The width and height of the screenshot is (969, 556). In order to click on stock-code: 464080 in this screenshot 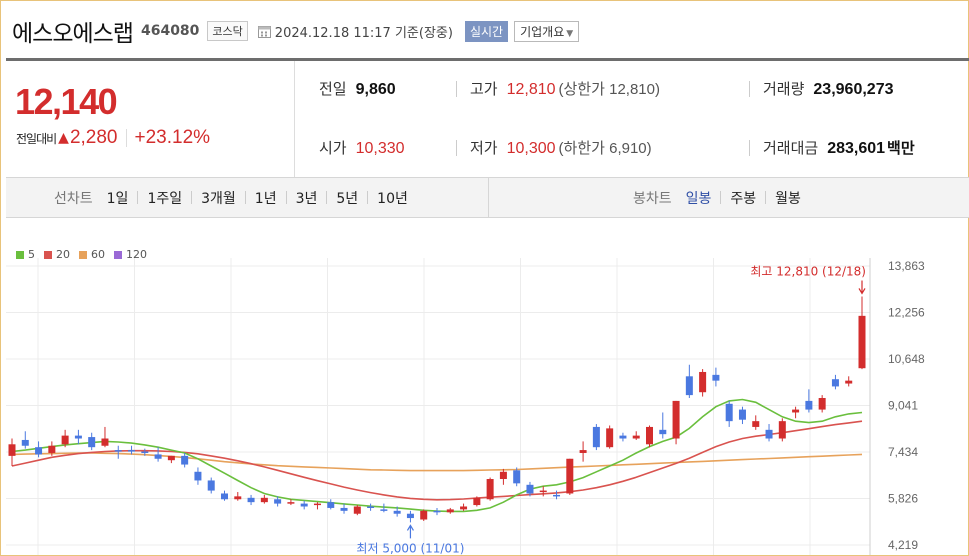, I will do `click(170, 31)`.